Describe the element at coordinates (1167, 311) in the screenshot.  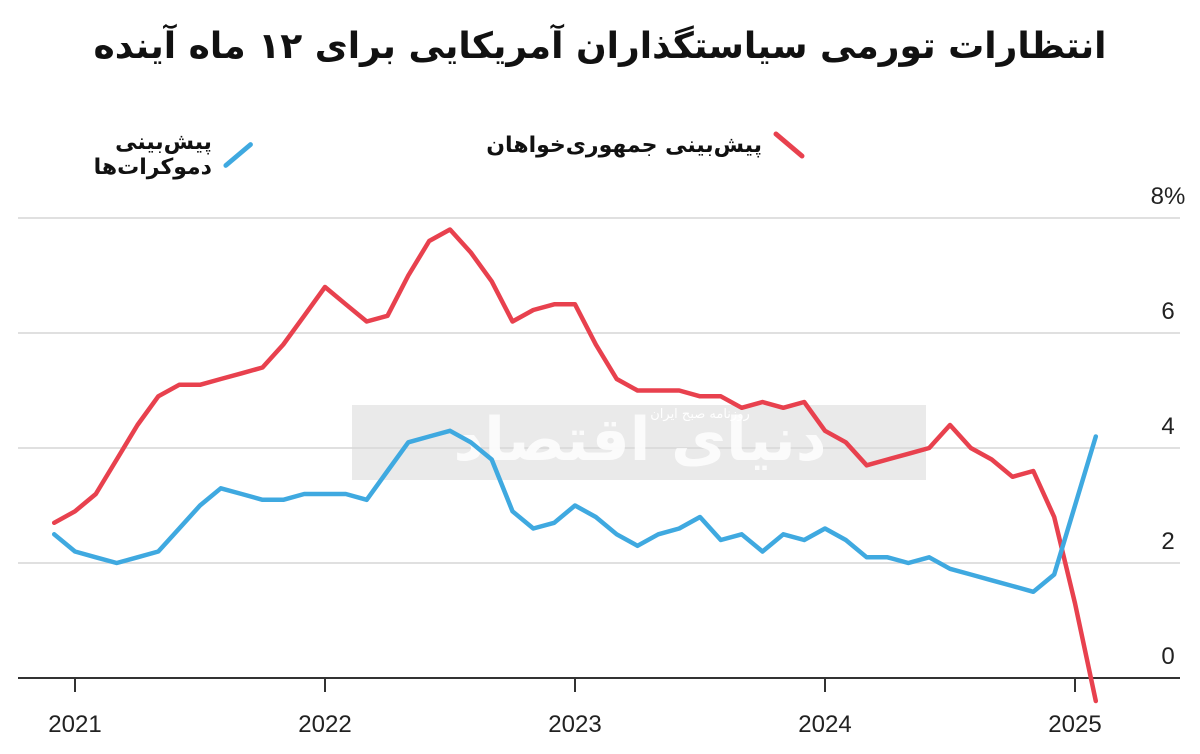
I see `y-tick-label: 6` at that location.